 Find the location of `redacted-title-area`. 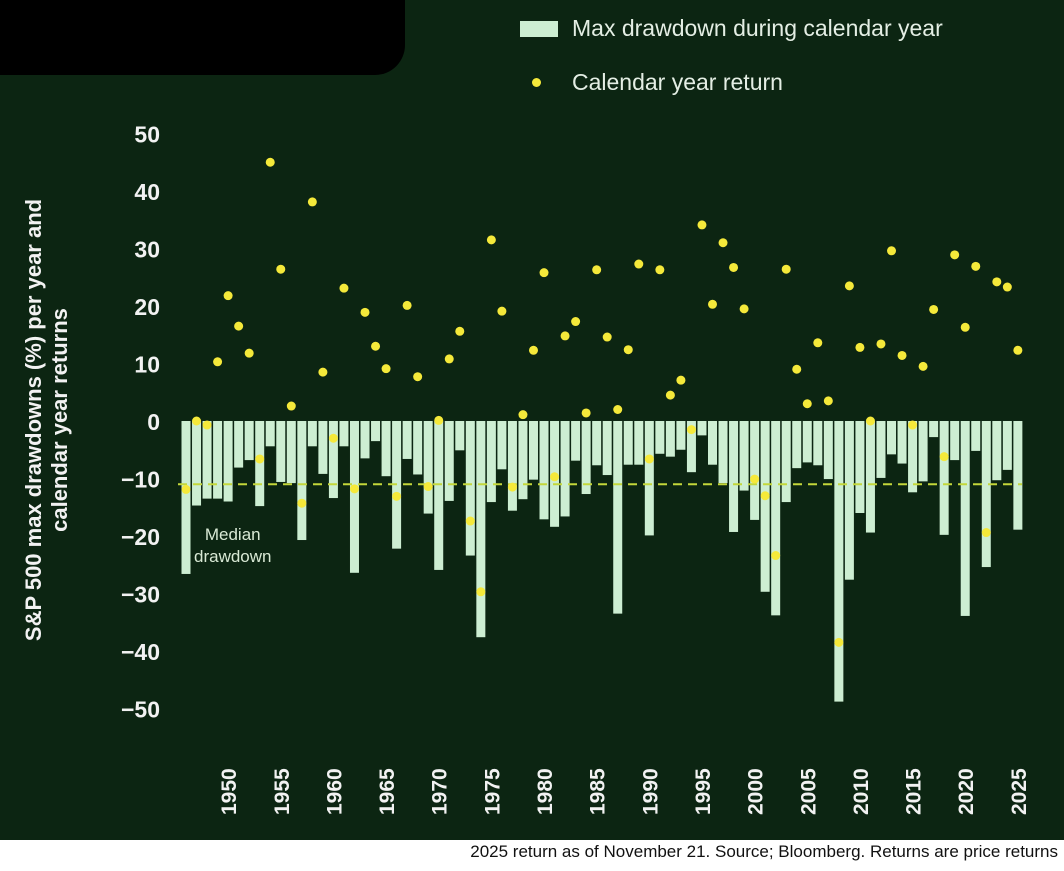

redacted-title-area is located at coordinates (202, 37).